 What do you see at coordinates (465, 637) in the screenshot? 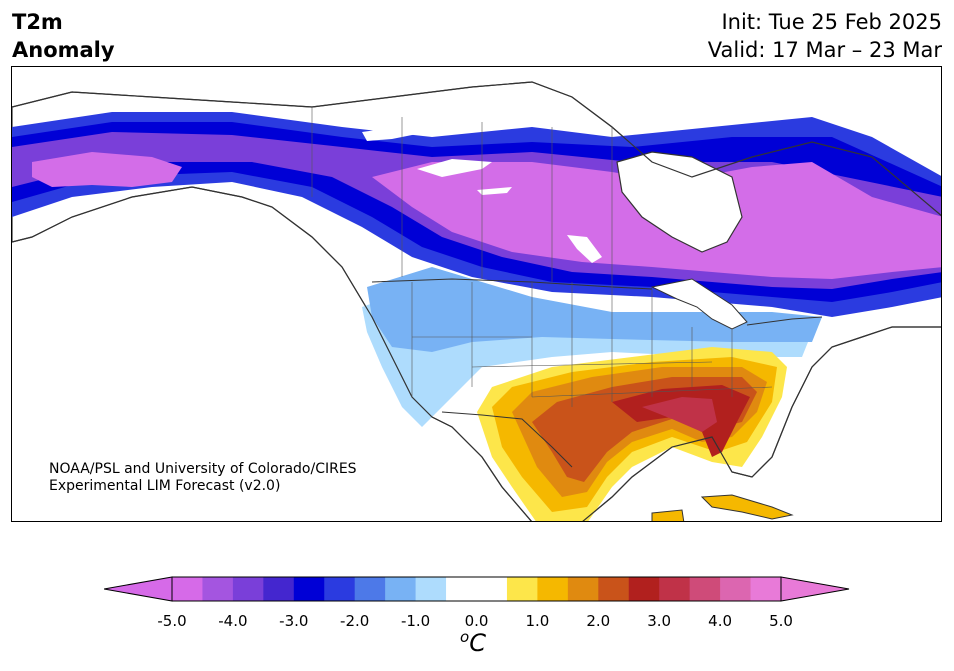
I see `unit-degree: o` at bounding box center [465, 637].